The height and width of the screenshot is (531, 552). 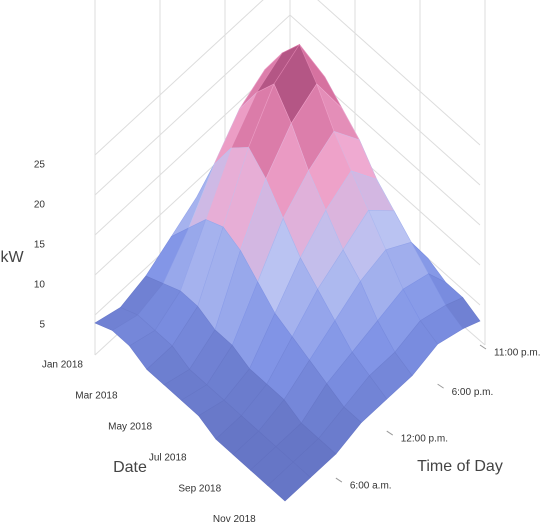 What do you see at coordinates (96, 396) in the screenshot?
I see `x-tick-label: Mar 2018` at bounding box center [96, 396].